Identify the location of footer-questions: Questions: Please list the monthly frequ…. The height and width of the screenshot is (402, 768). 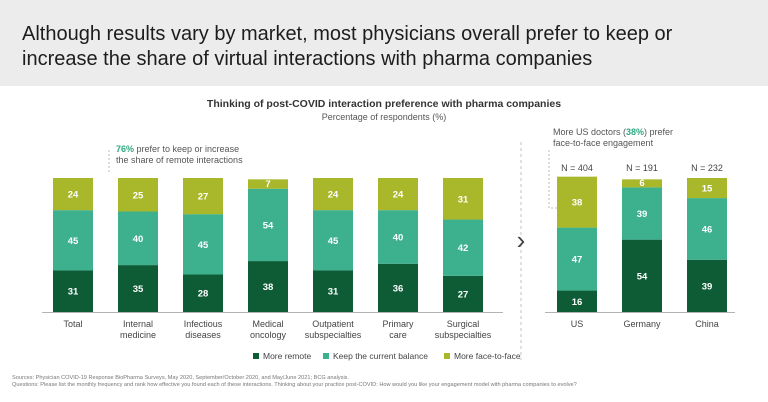
(294, 385).